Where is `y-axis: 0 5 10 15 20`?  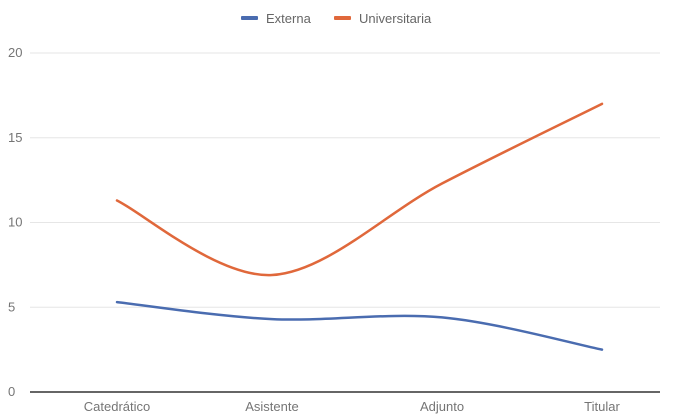 y-axis: 0 5 10 15 20 is located at coordinates (15, 222).